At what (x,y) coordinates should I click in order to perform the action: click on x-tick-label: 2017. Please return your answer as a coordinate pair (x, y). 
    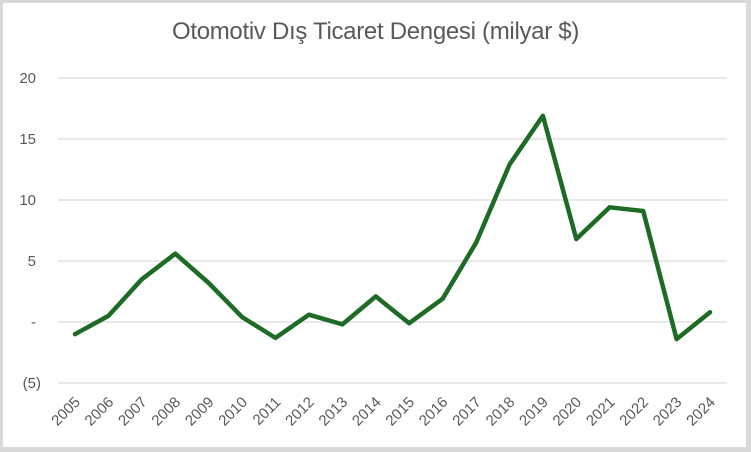
    Looking at the image, I should click on (467, 412).